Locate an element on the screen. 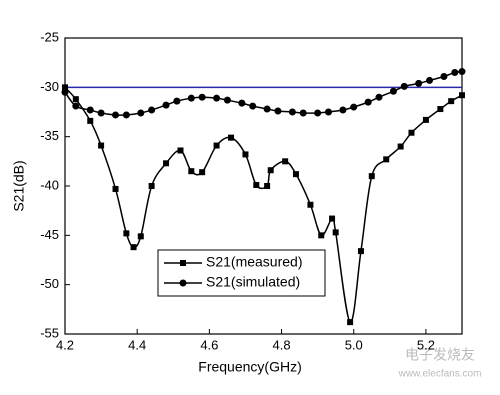 This screenshot has height=395, width=500. y-tick-label: -40 is located at coordinates (49, 184).